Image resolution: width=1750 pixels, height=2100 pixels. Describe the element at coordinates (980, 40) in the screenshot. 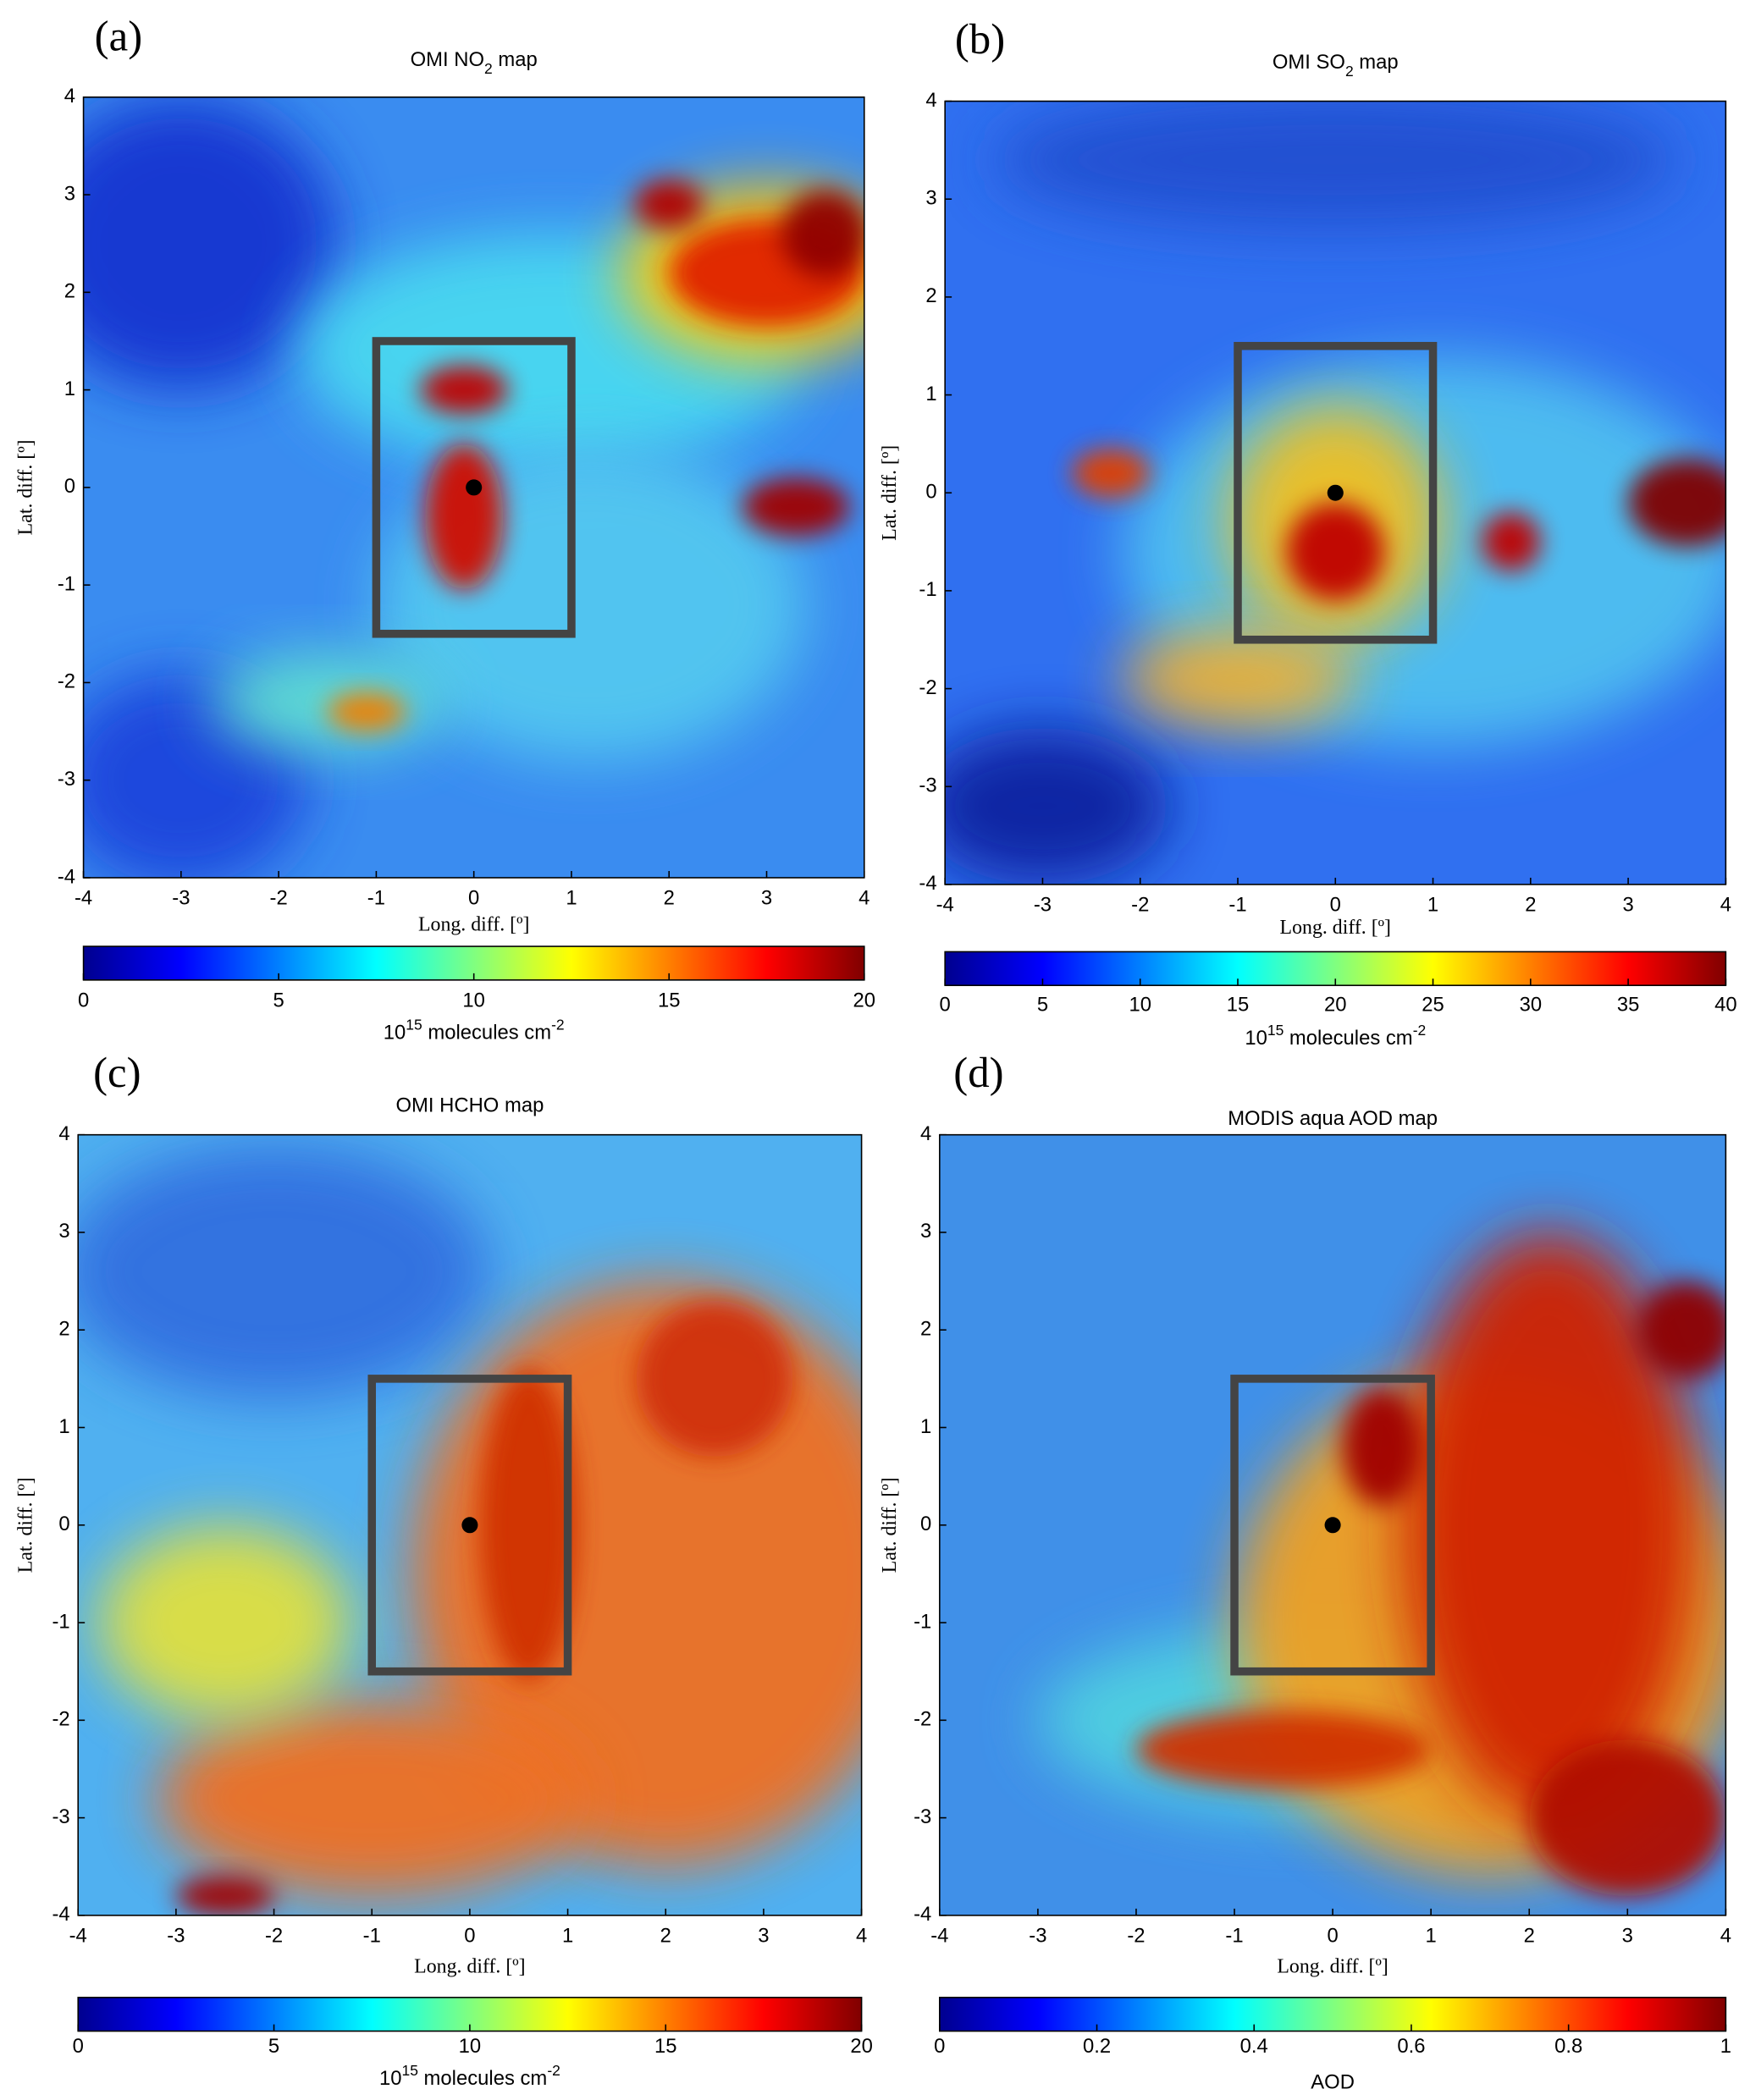

I see `panel-label: (b)` at that location.